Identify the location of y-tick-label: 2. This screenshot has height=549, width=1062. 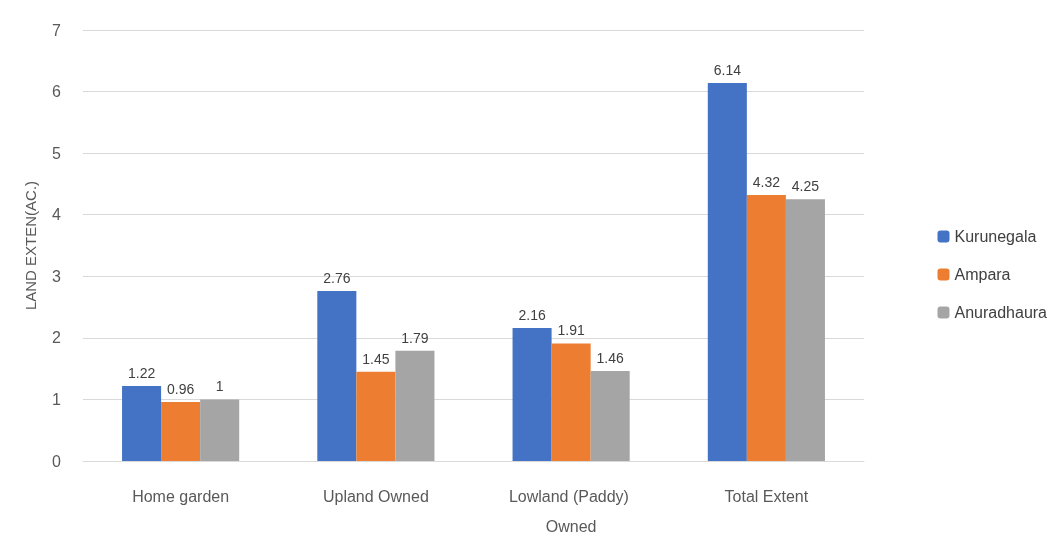
(57, 338).